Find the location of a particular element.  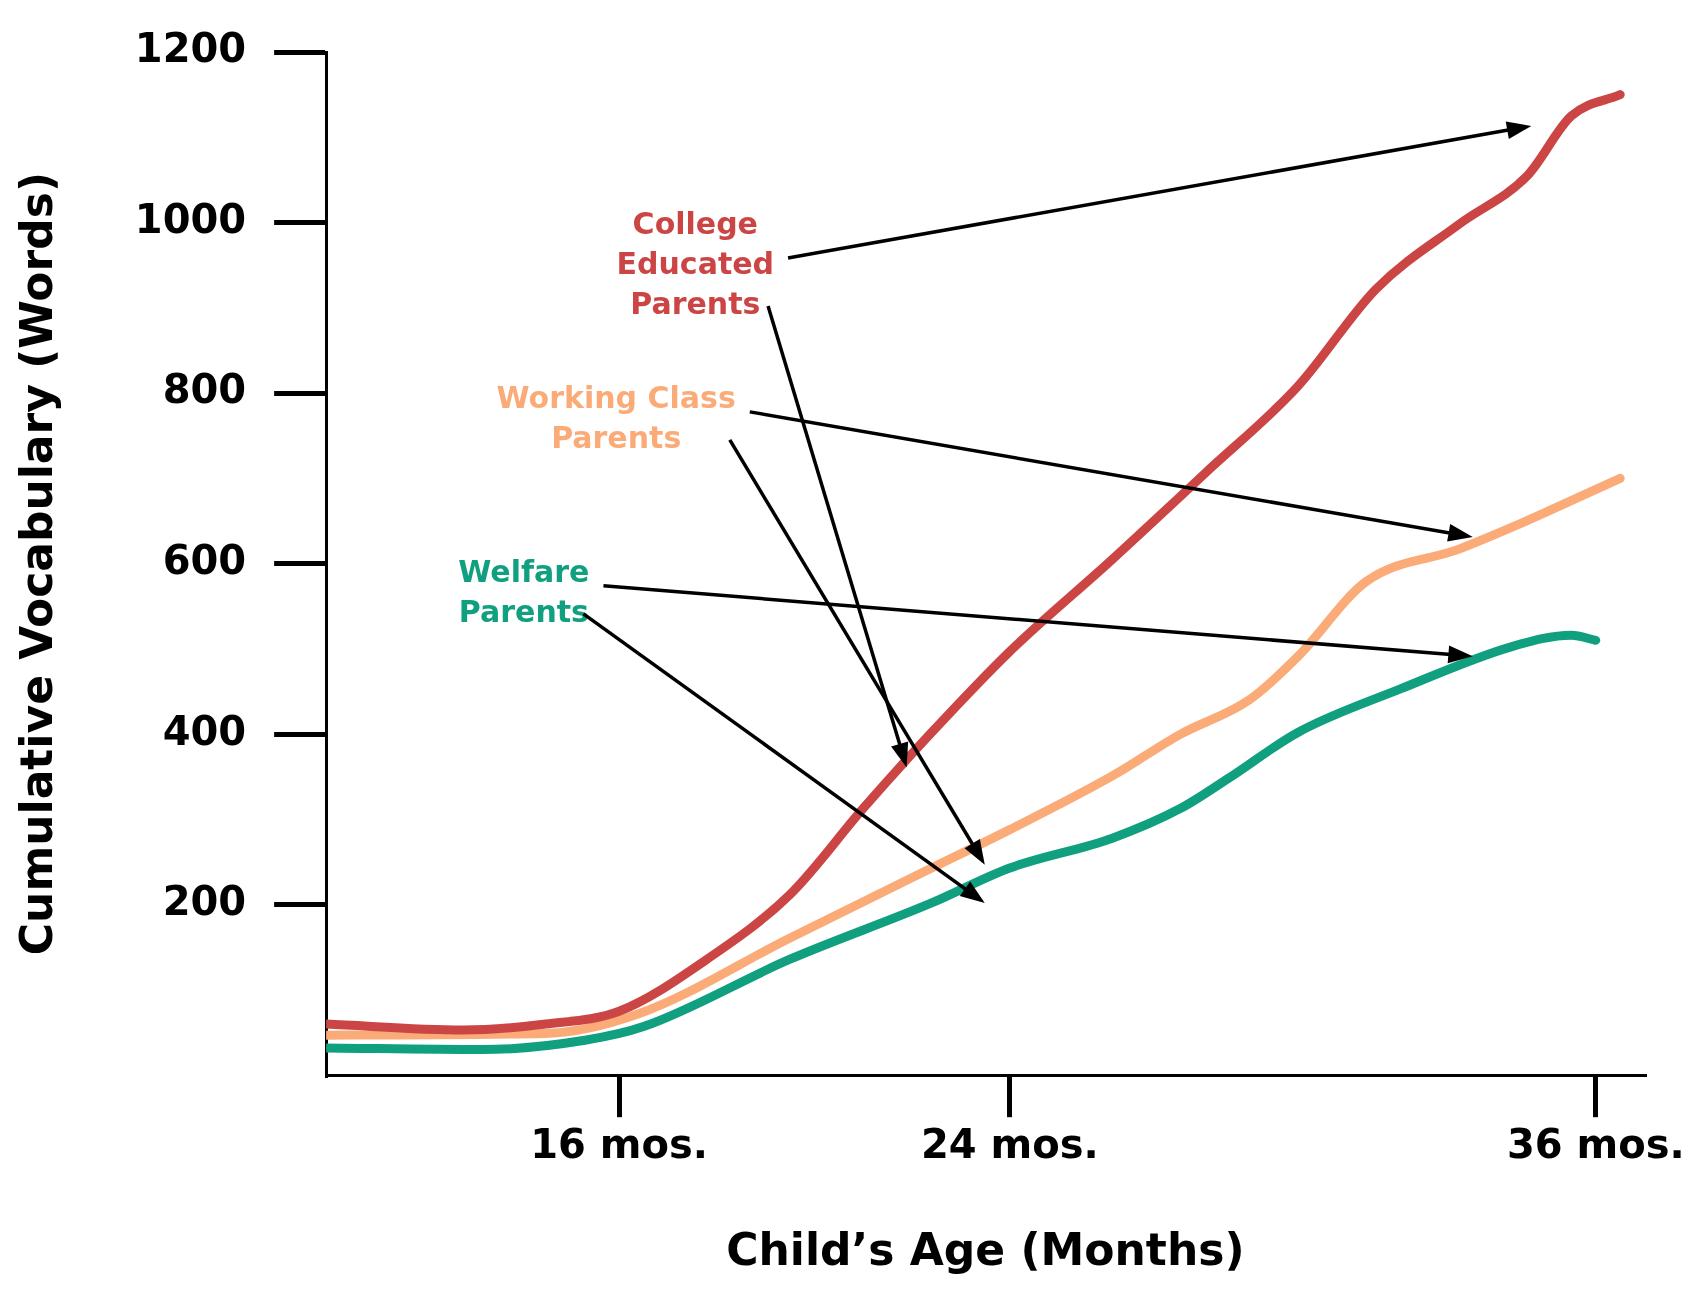

y-tick-label: 400 is located at coordinates (204, 730).